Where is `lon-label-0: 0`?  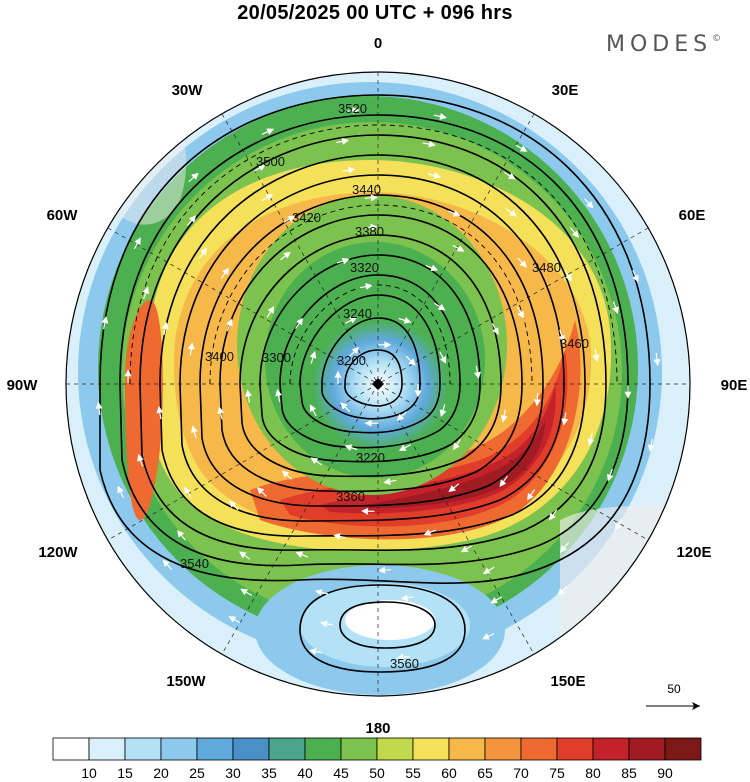
lon-label-0: 0 is located at coordinates (378, 43).